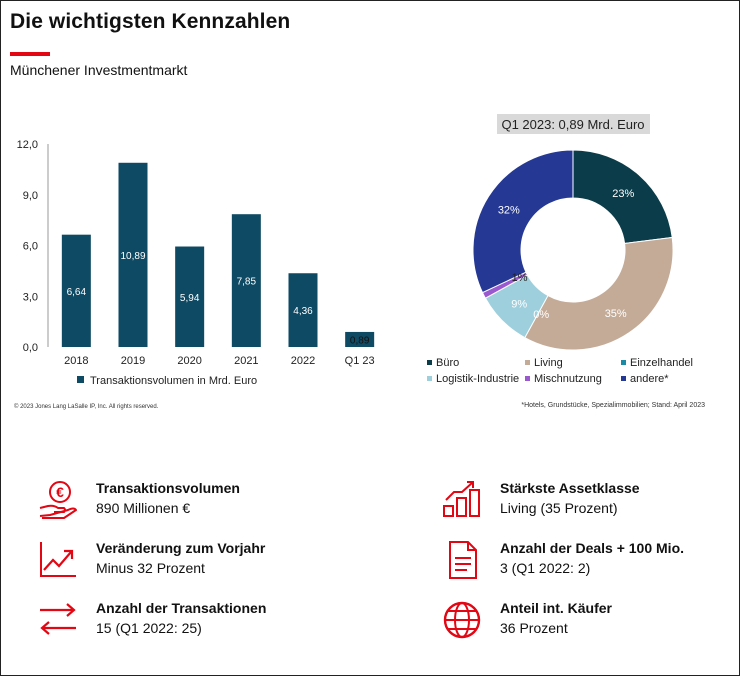  Describe the element at coordinates (173, 381) in the screenshot. I see `legend-label: Transaktionsvolumen in Mrd. Euro` at that location.